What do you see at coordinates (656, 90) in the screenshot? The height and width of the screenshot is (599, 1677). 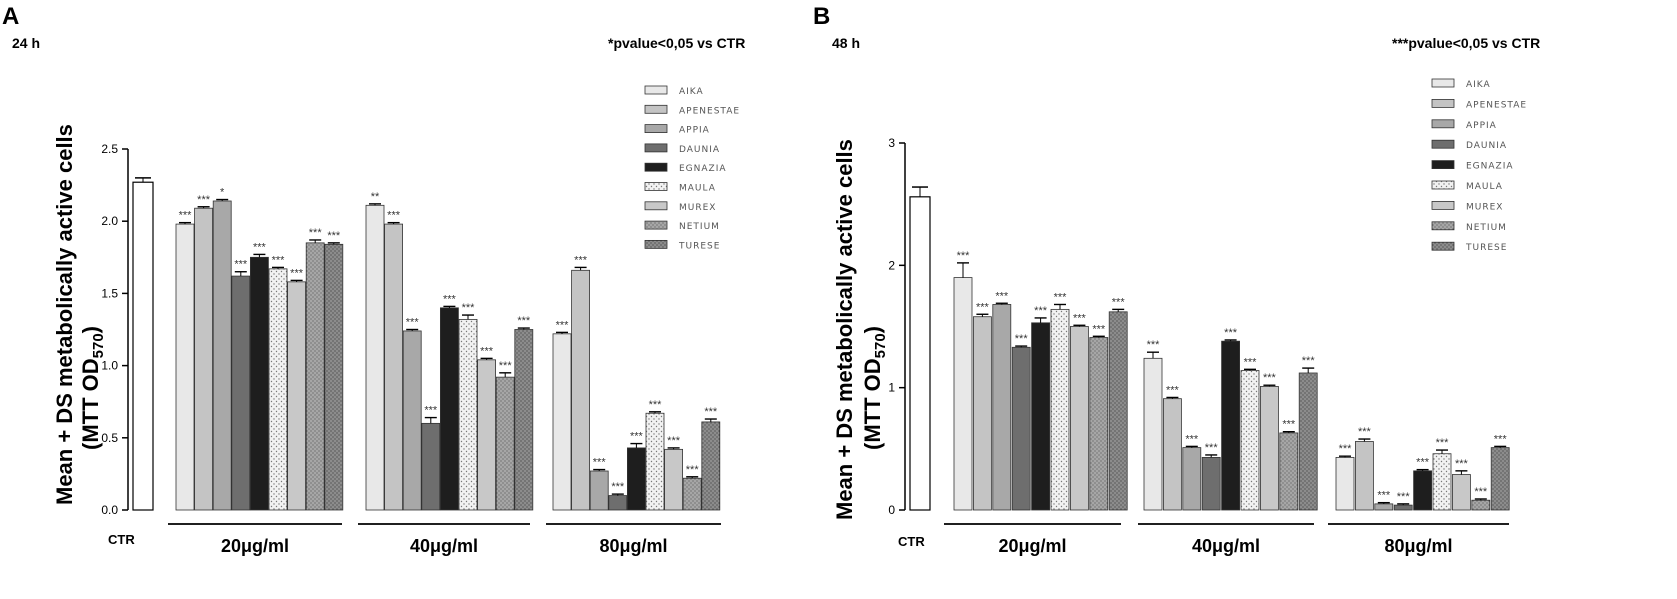 I see `panel-a-legend-swatch-aika` at bounding box center [656, 90].